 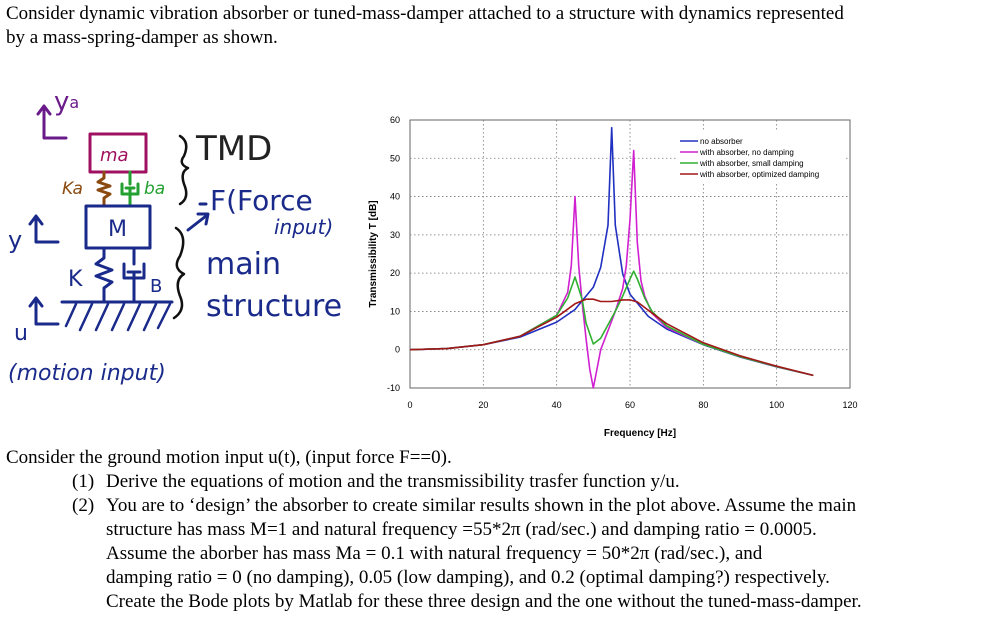 What do you see at coordinates (393, 388) in the screenshot?
I see `y-tick-label: -10` at bounding box center [393, 388].